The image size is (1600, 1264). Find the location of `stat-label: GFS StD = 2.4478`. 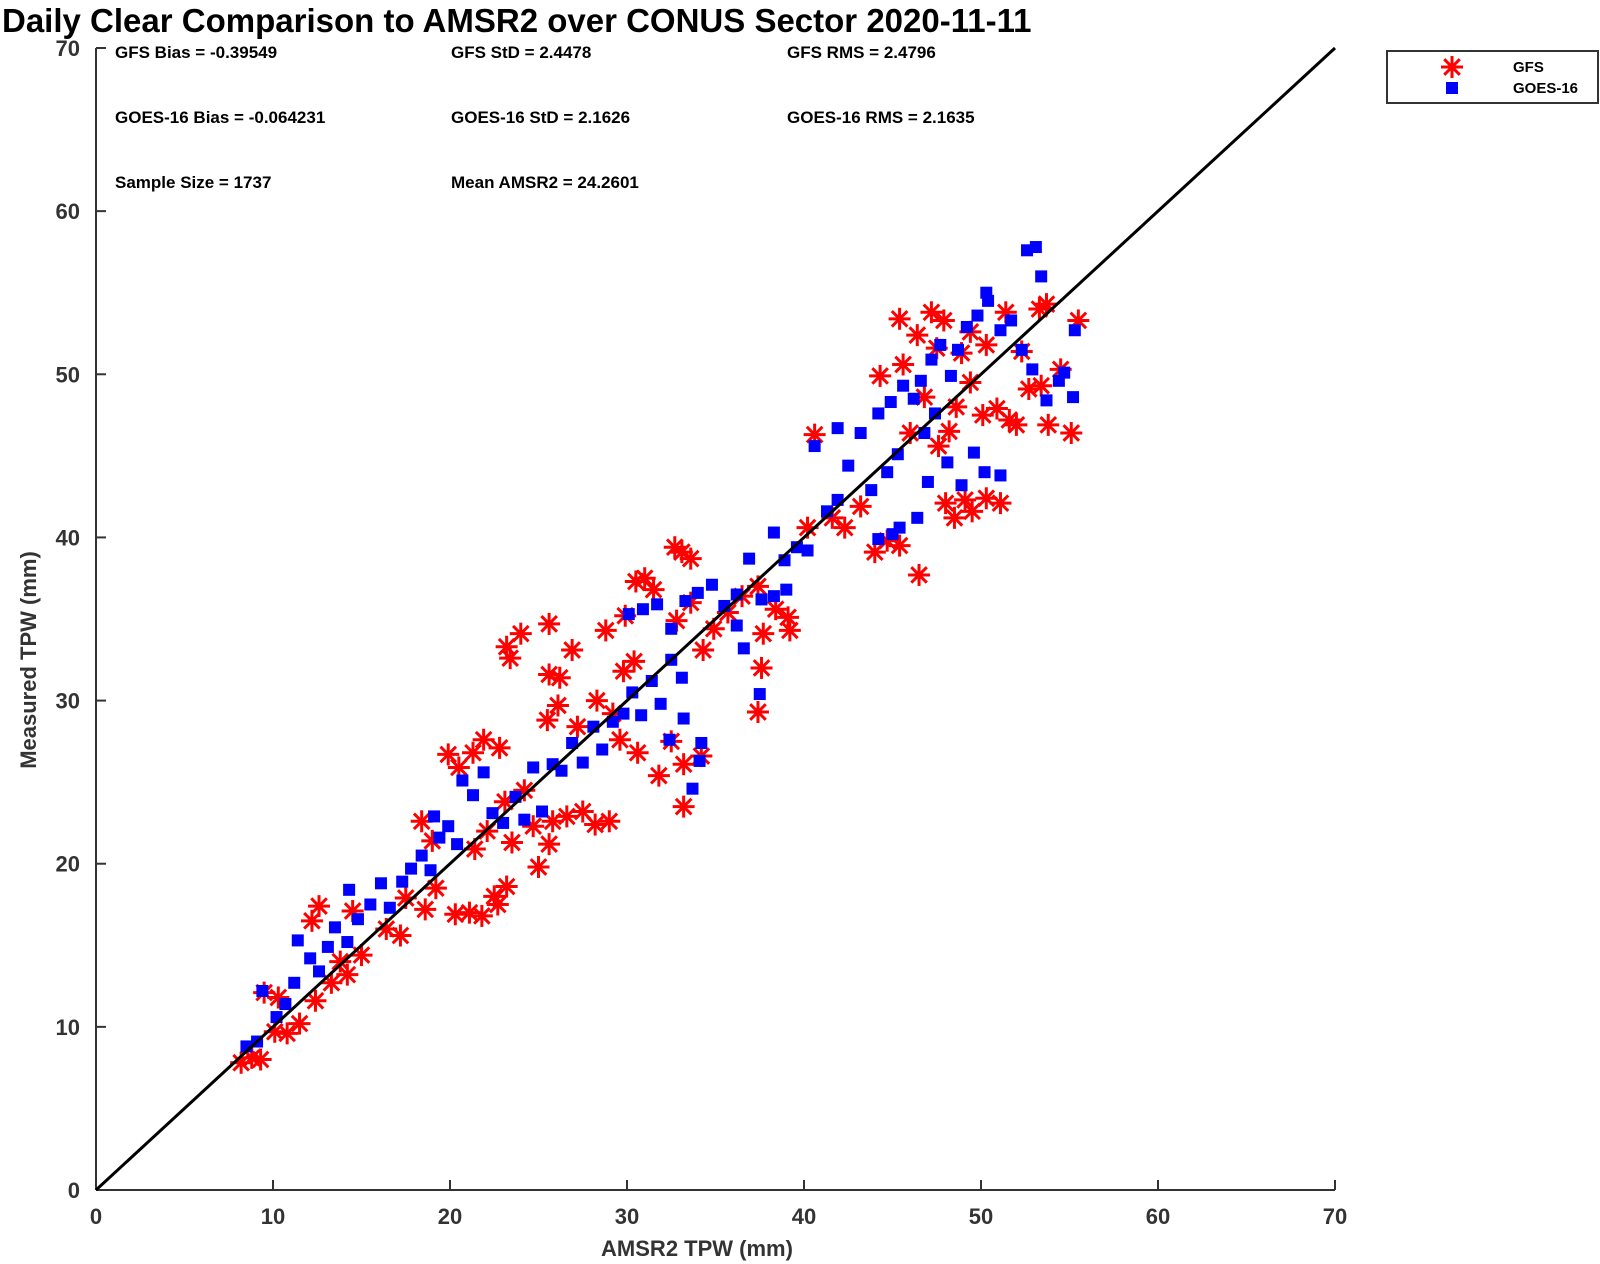

stat-label: GFS StD = 2.4478 is located at coordinates (521, 52).